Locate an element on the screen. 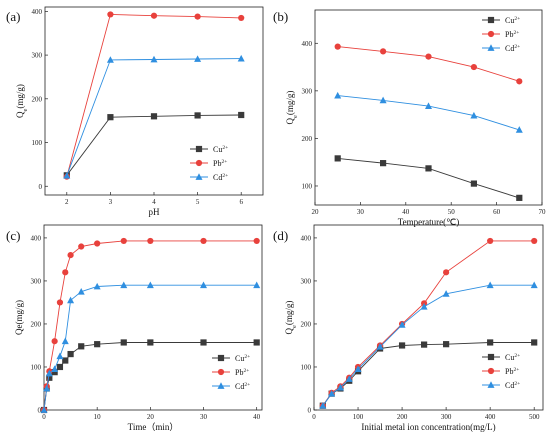  x-tick-label: 200 is located at coordinates (402, 417).